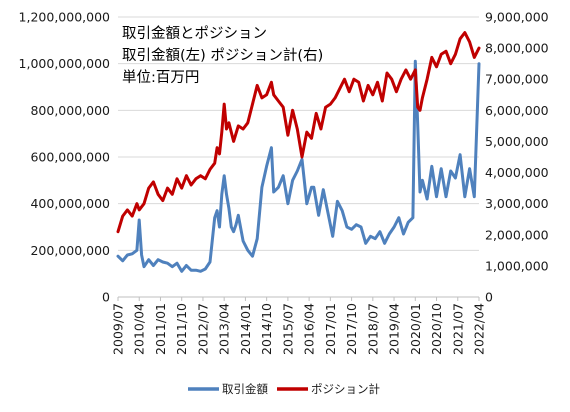 This screenshot has height=412, width=570. What do you see at coordinates (181, 329) in the screenshot?
I see `x-tick-label: 2011/10` at bounding box center [181, 329].